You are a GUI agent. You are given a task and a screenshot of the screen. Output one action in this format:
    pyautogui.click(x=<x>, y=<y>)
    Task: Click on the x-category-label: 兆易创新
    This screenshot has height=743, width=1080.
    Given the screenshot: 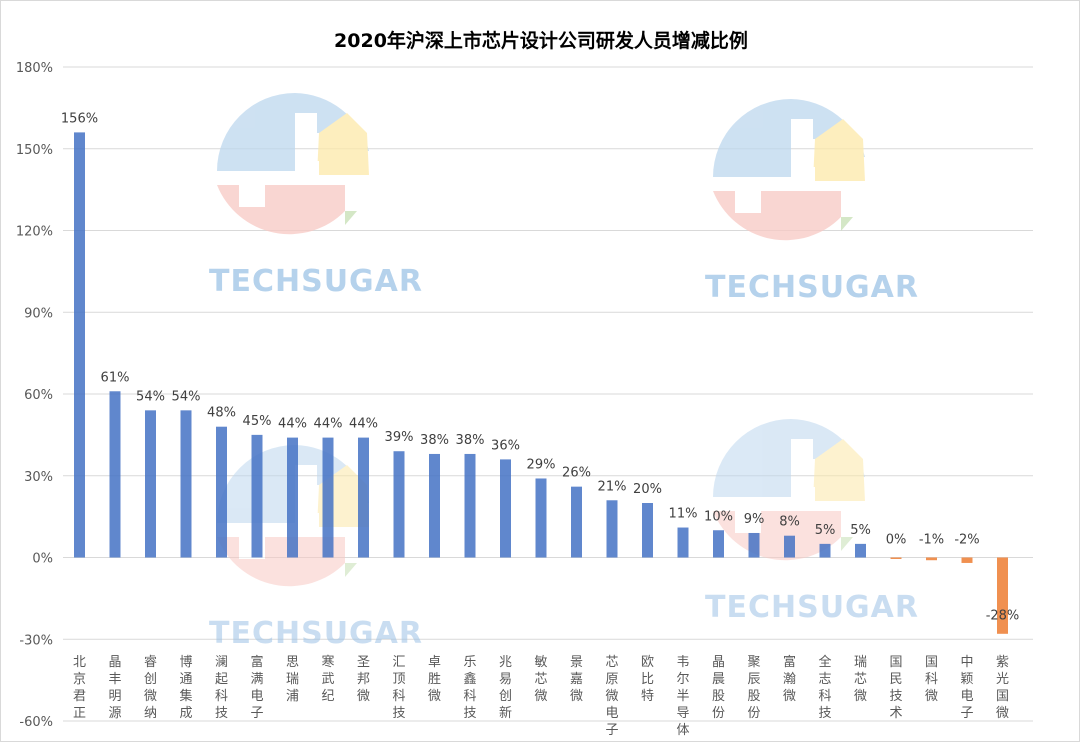 What is the action you would take?
    pyautogui.click(x=505, y=688)
    